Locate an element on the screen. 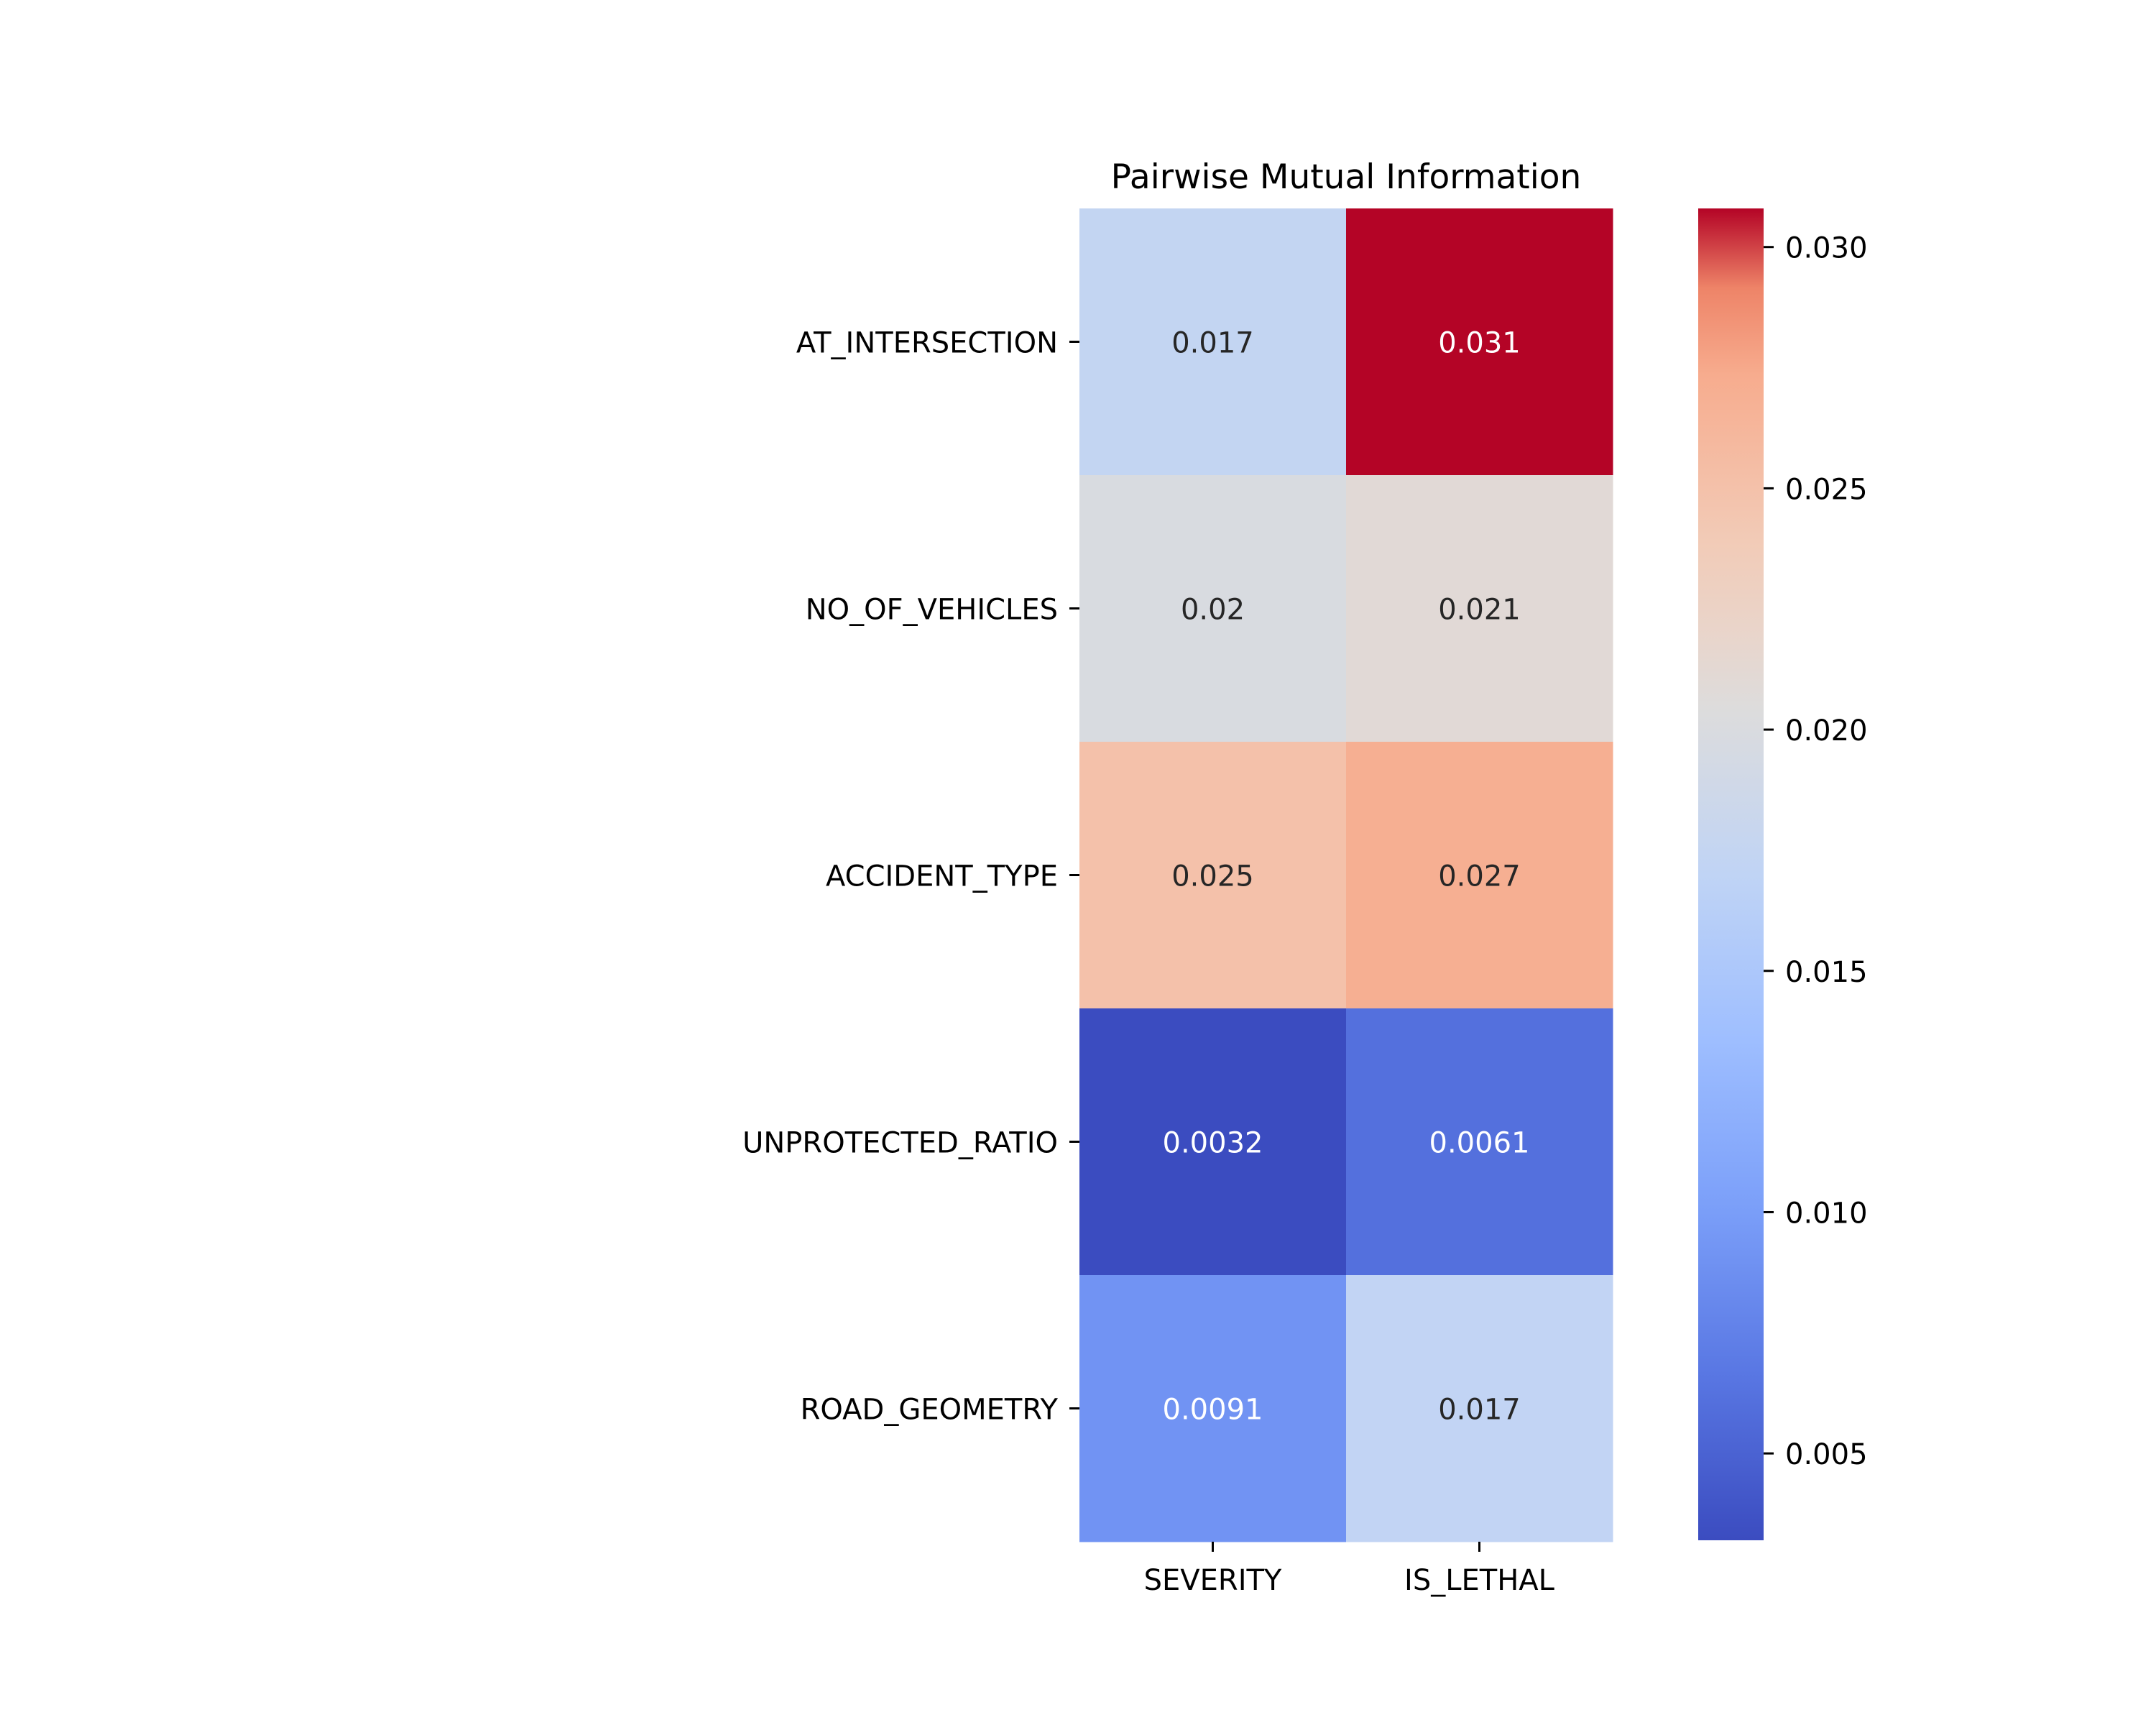  cell-value-label: 0.02 is located at coordinates (1213, 610).